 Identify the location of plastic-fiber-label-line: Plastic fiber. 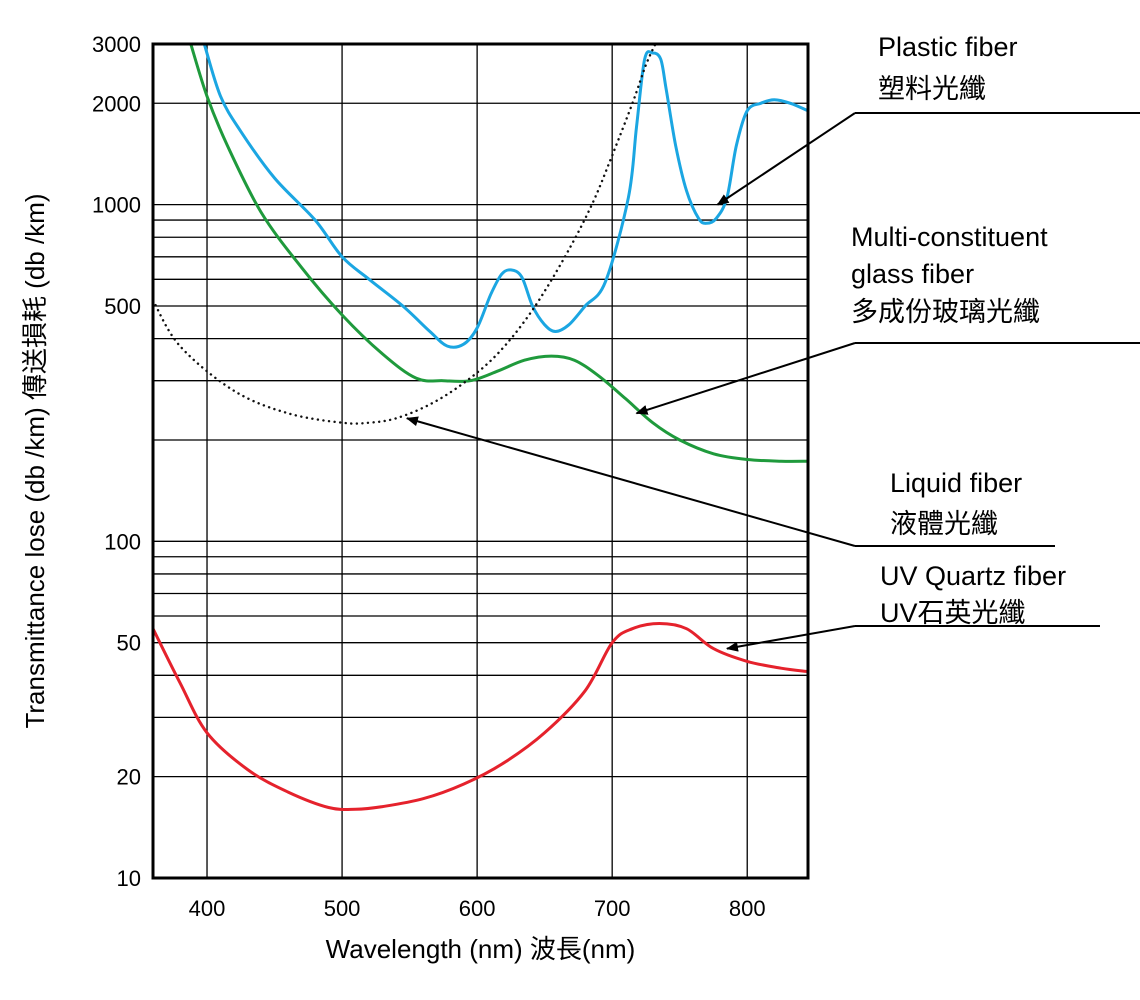
(948, 47).